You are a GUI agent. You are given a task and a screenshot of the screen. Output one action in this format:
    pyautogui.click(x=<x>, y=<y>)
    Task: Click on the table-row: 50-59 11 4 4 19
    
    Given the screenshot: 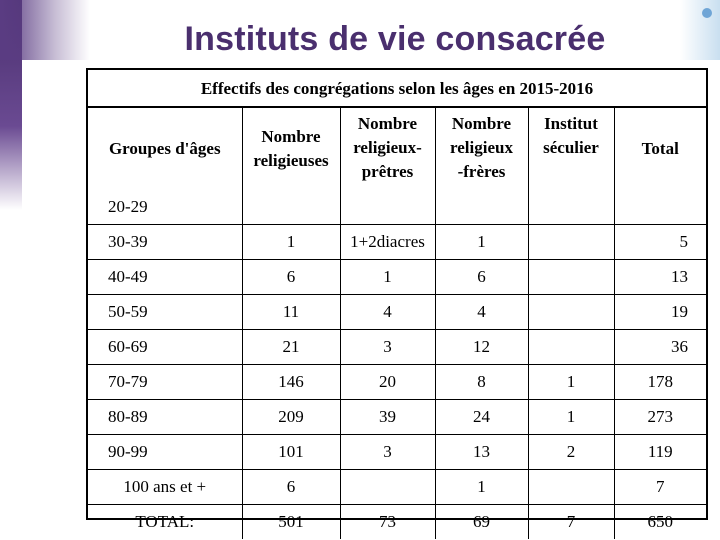 What is the action you would take?
    pyautogui.click(x=397, y=312)
    